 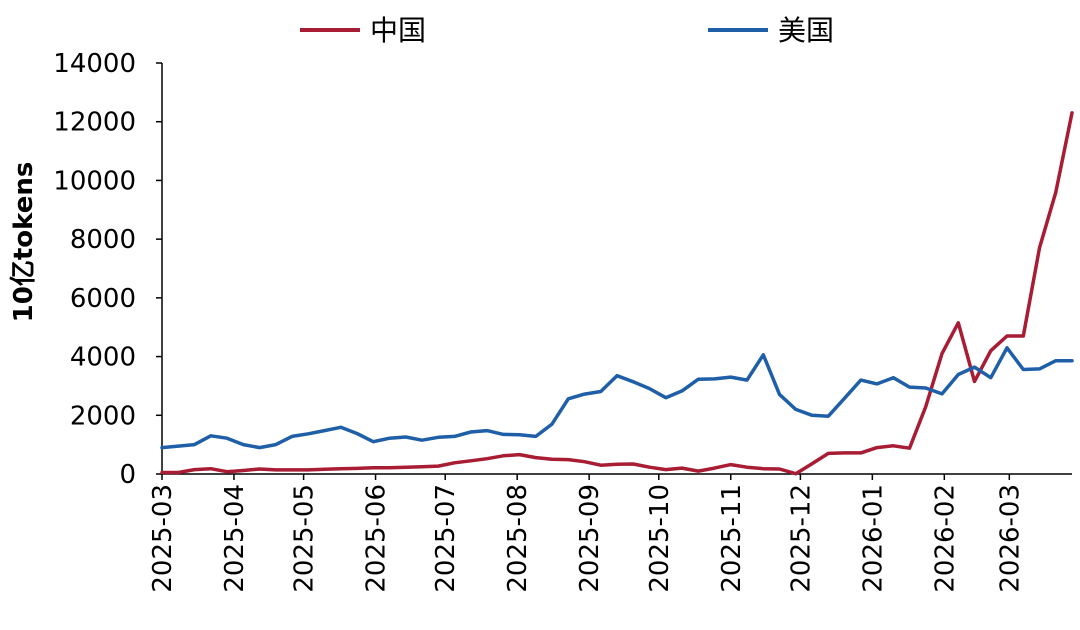 I want to click on x-tick-label: 2025-11, so click(x=732, y=538).